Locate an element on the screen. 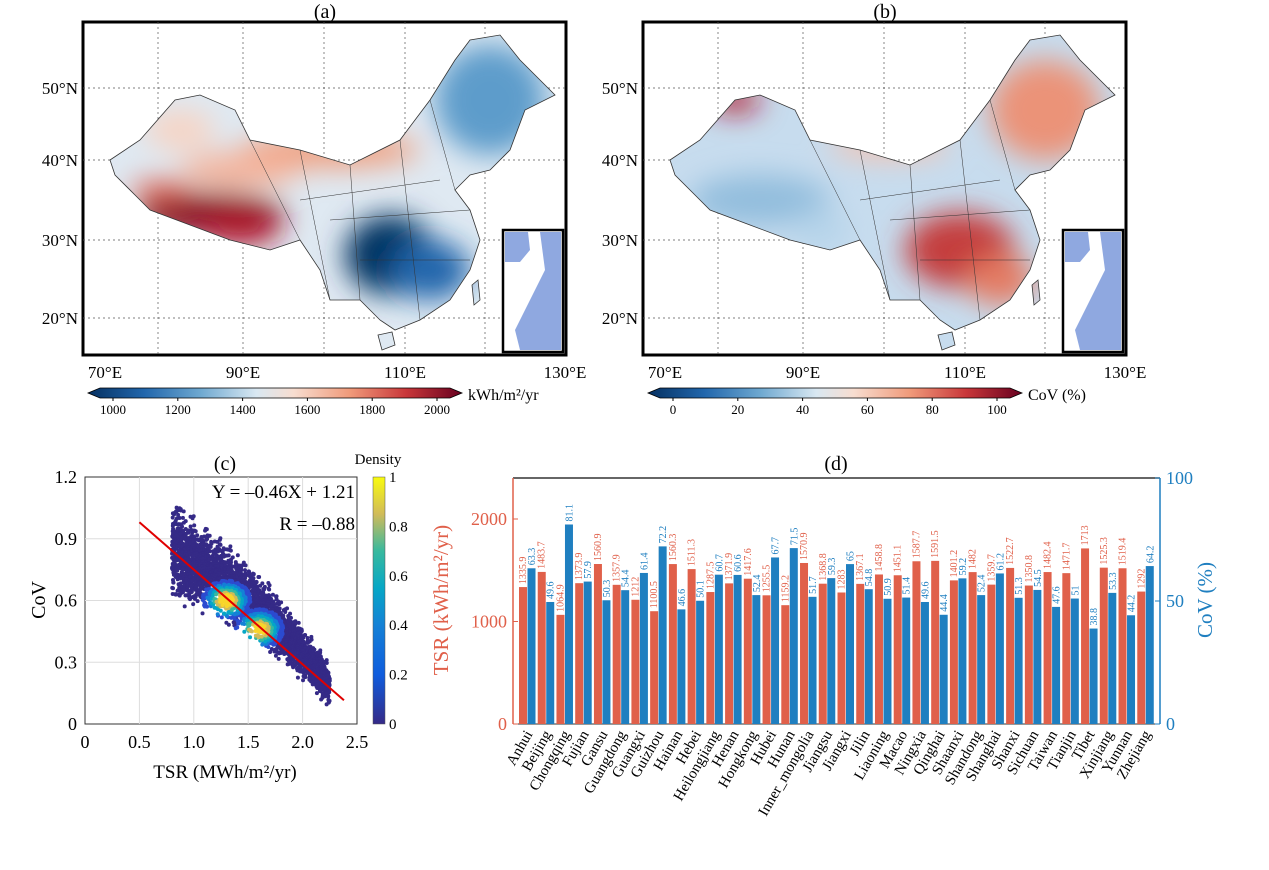 The width and height of the screenshot is (1269, 870). regression-equation: Y = –0.46X + 1.21 is located at coordinates (283, 492).